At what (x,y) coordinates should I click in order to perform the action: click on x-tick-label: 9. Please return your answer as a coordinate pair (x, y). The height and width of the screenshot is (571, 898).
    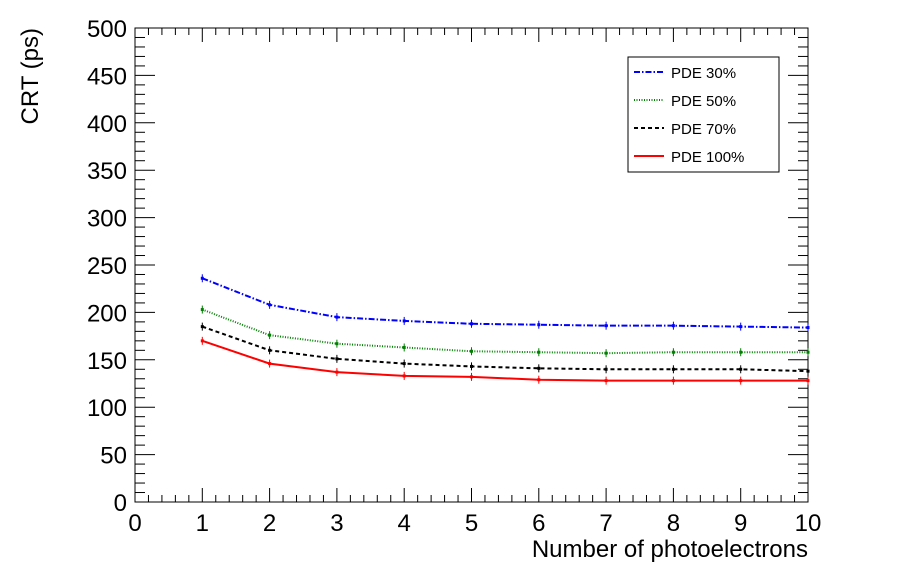
    Looking at the image, I should click on (740, 523).